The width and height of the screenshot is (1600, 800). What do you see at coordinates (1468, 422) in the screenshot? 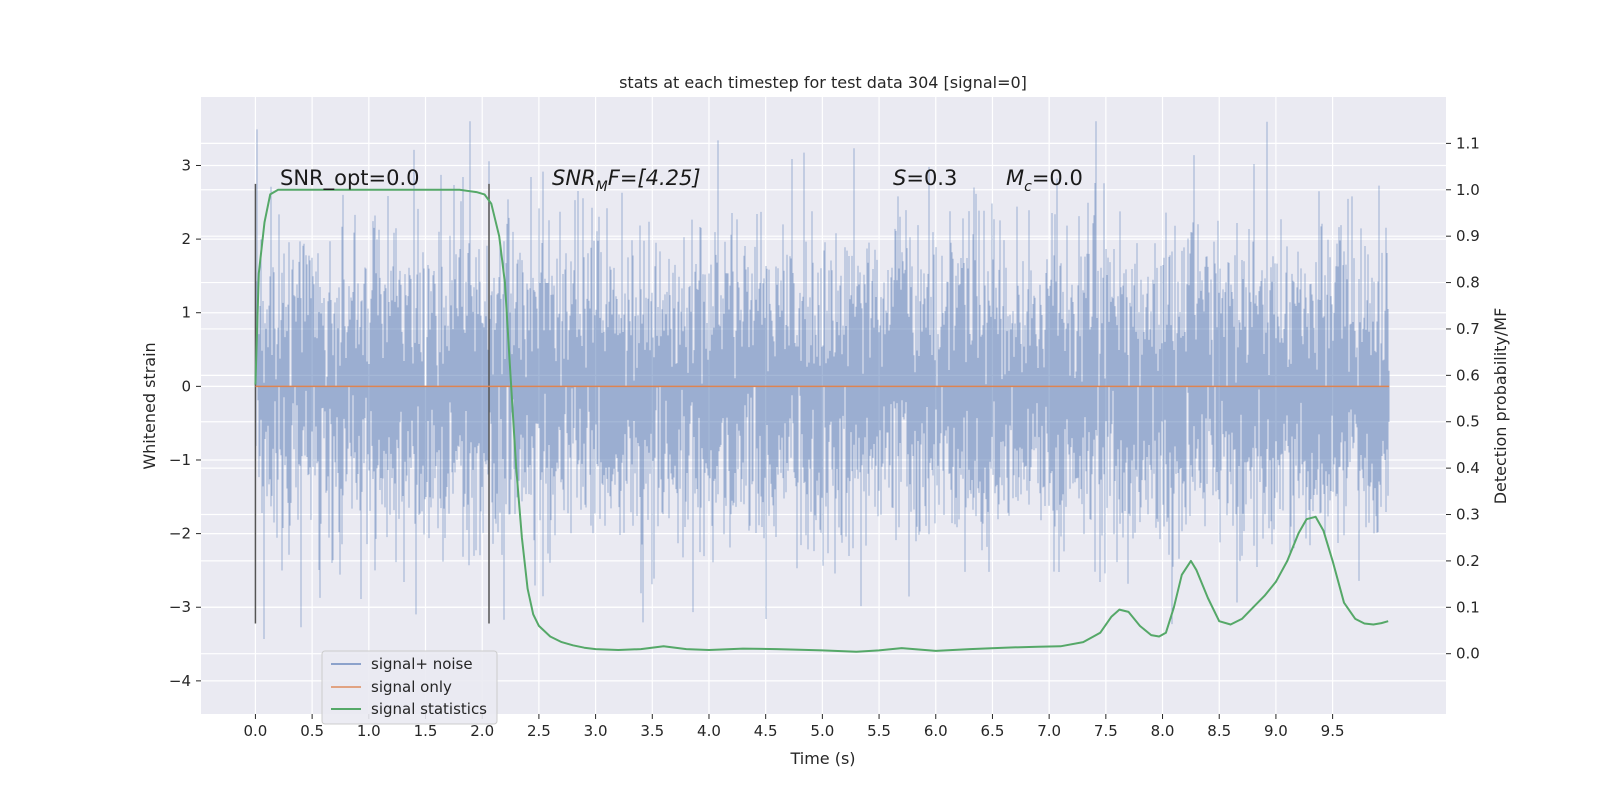
I see `right-y-tick-label: 0.5` at bounding box center [1468, 422].